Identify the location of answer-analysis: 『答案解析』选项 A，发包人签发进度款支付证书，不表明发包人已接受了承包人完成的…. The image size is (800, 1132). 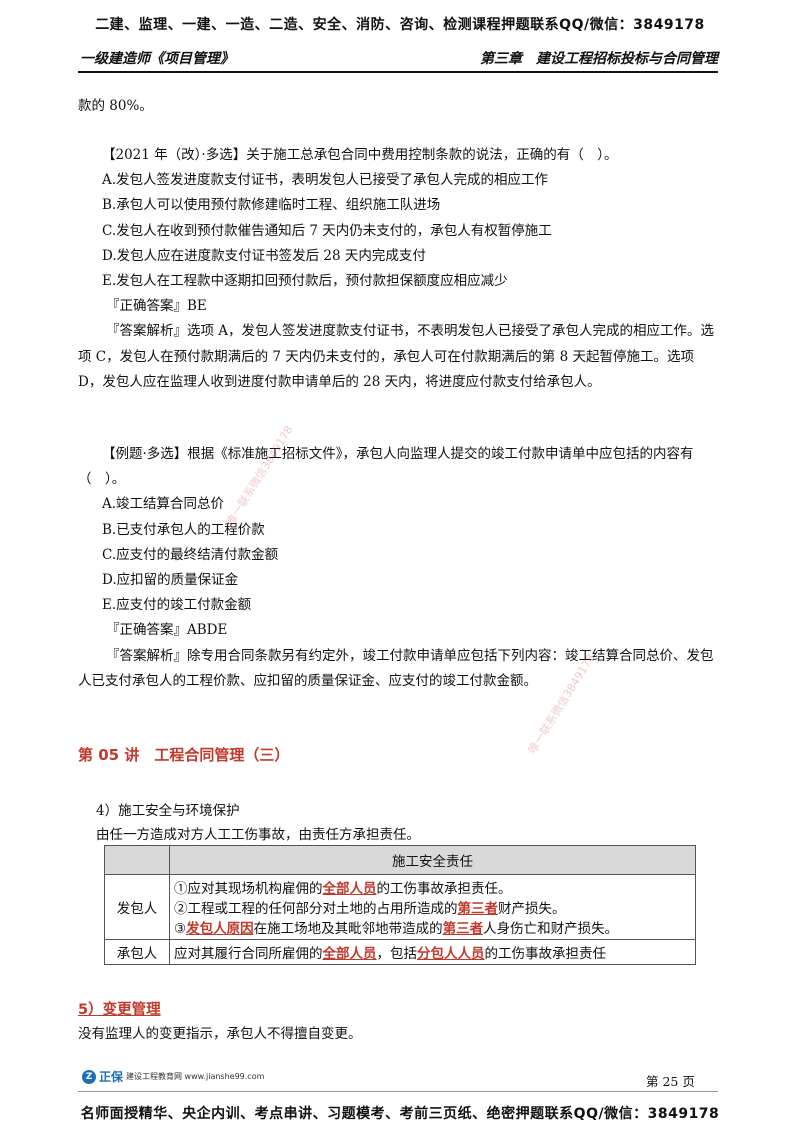
(396, 356).